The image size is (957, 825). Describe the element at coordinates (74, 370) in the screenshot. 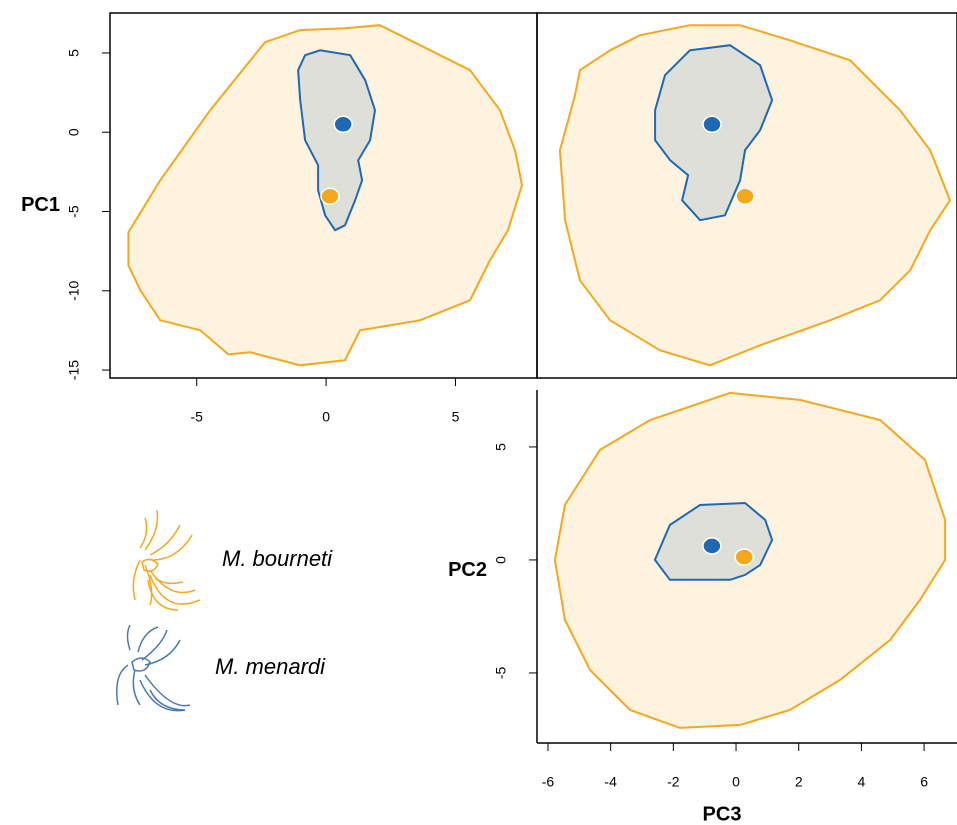

I see `y-tick-label: -15` at that location.